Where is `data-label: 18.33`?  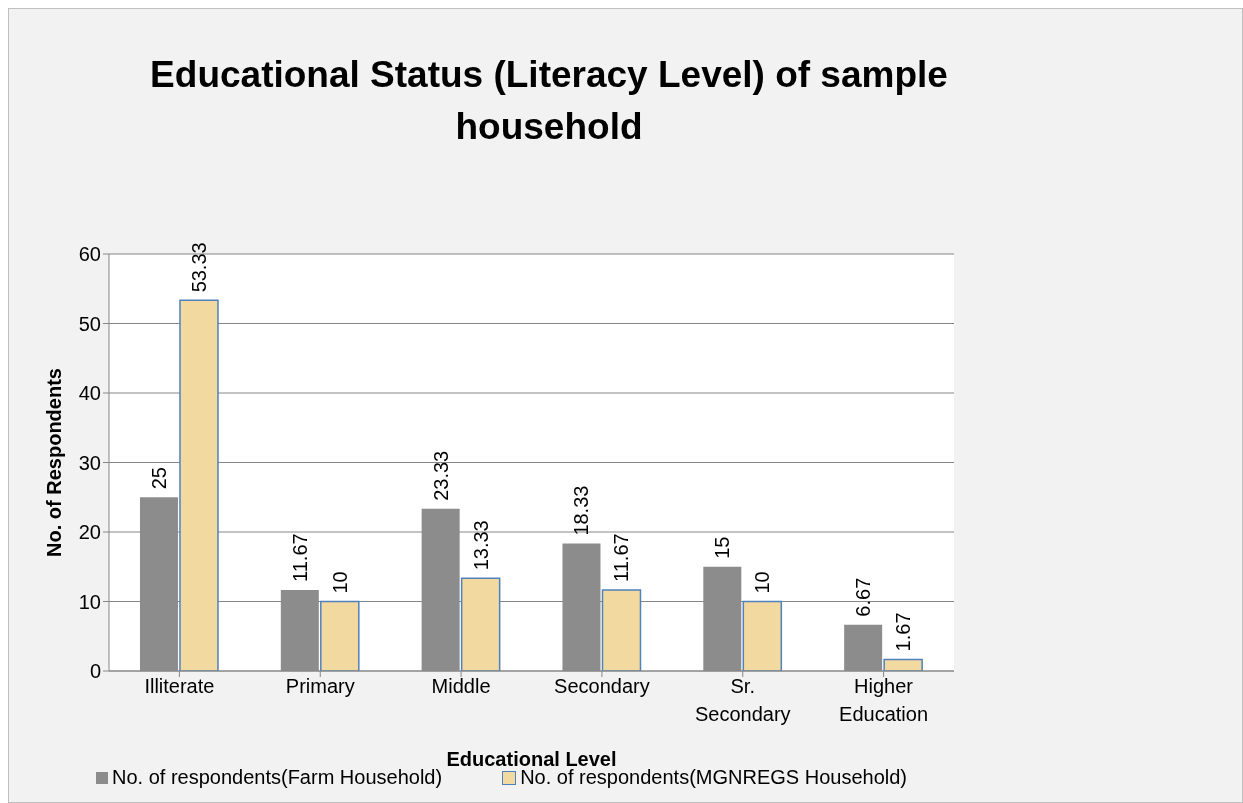 data-label: 18.33 is located at coordinates (581, 510).